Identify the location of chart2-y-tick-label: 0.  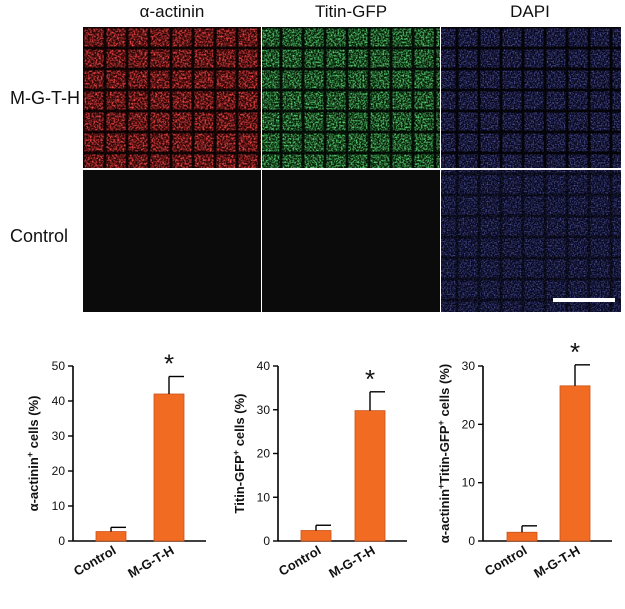
(266, 541).